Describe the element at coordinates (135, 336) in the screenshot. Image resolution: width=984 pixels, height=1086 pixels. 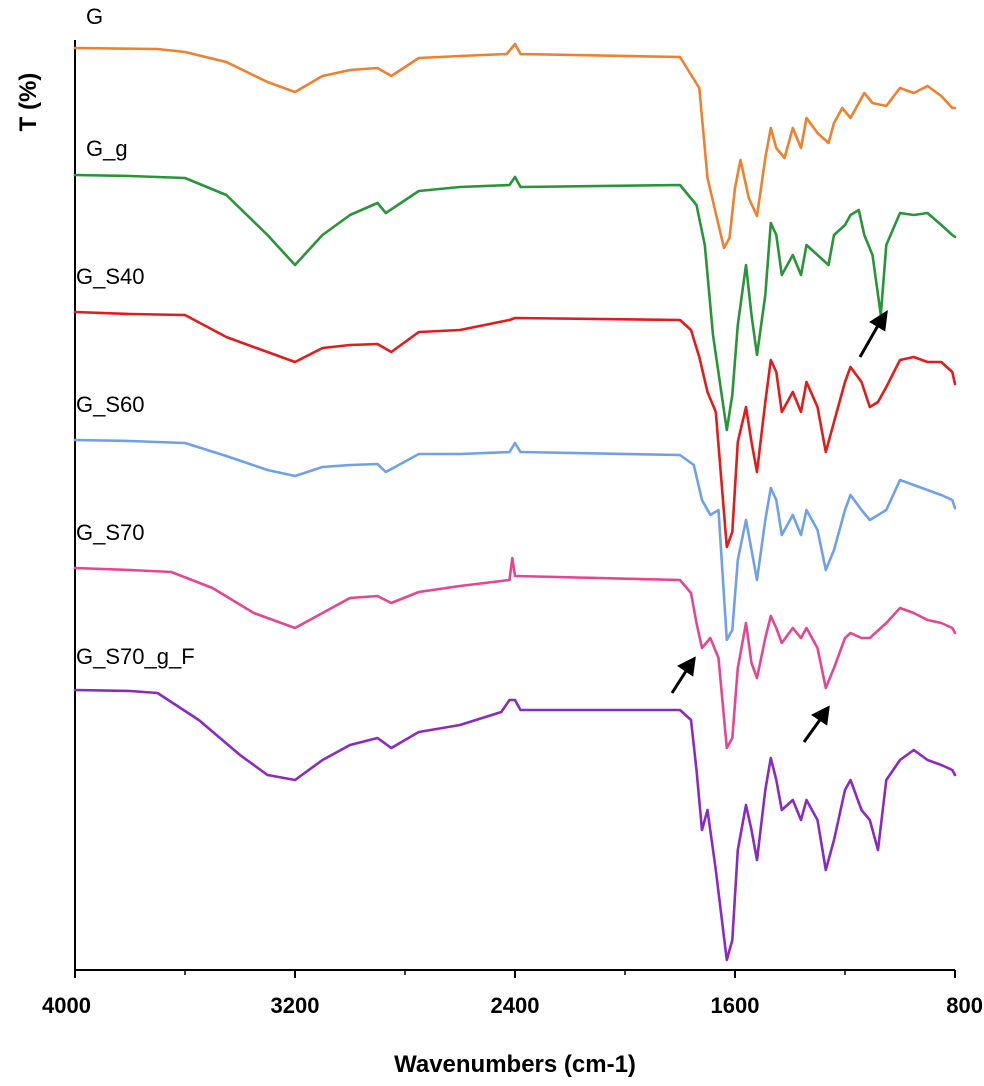
I see `series-labels: G G_g G_S40 G_S60 G_S70 G_S70_g_F` at that location.